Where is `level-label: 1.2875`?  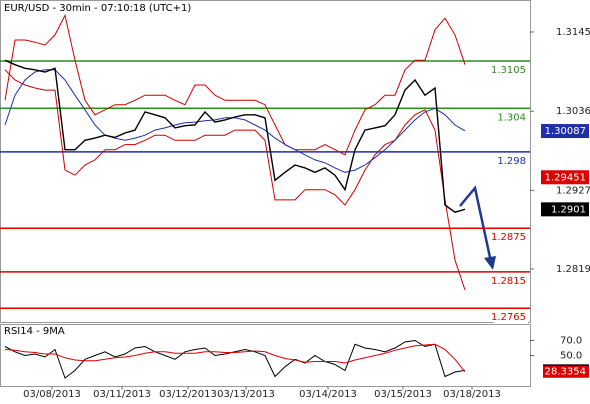 level-label: 1.2875 is located at coordinates (508, 237).